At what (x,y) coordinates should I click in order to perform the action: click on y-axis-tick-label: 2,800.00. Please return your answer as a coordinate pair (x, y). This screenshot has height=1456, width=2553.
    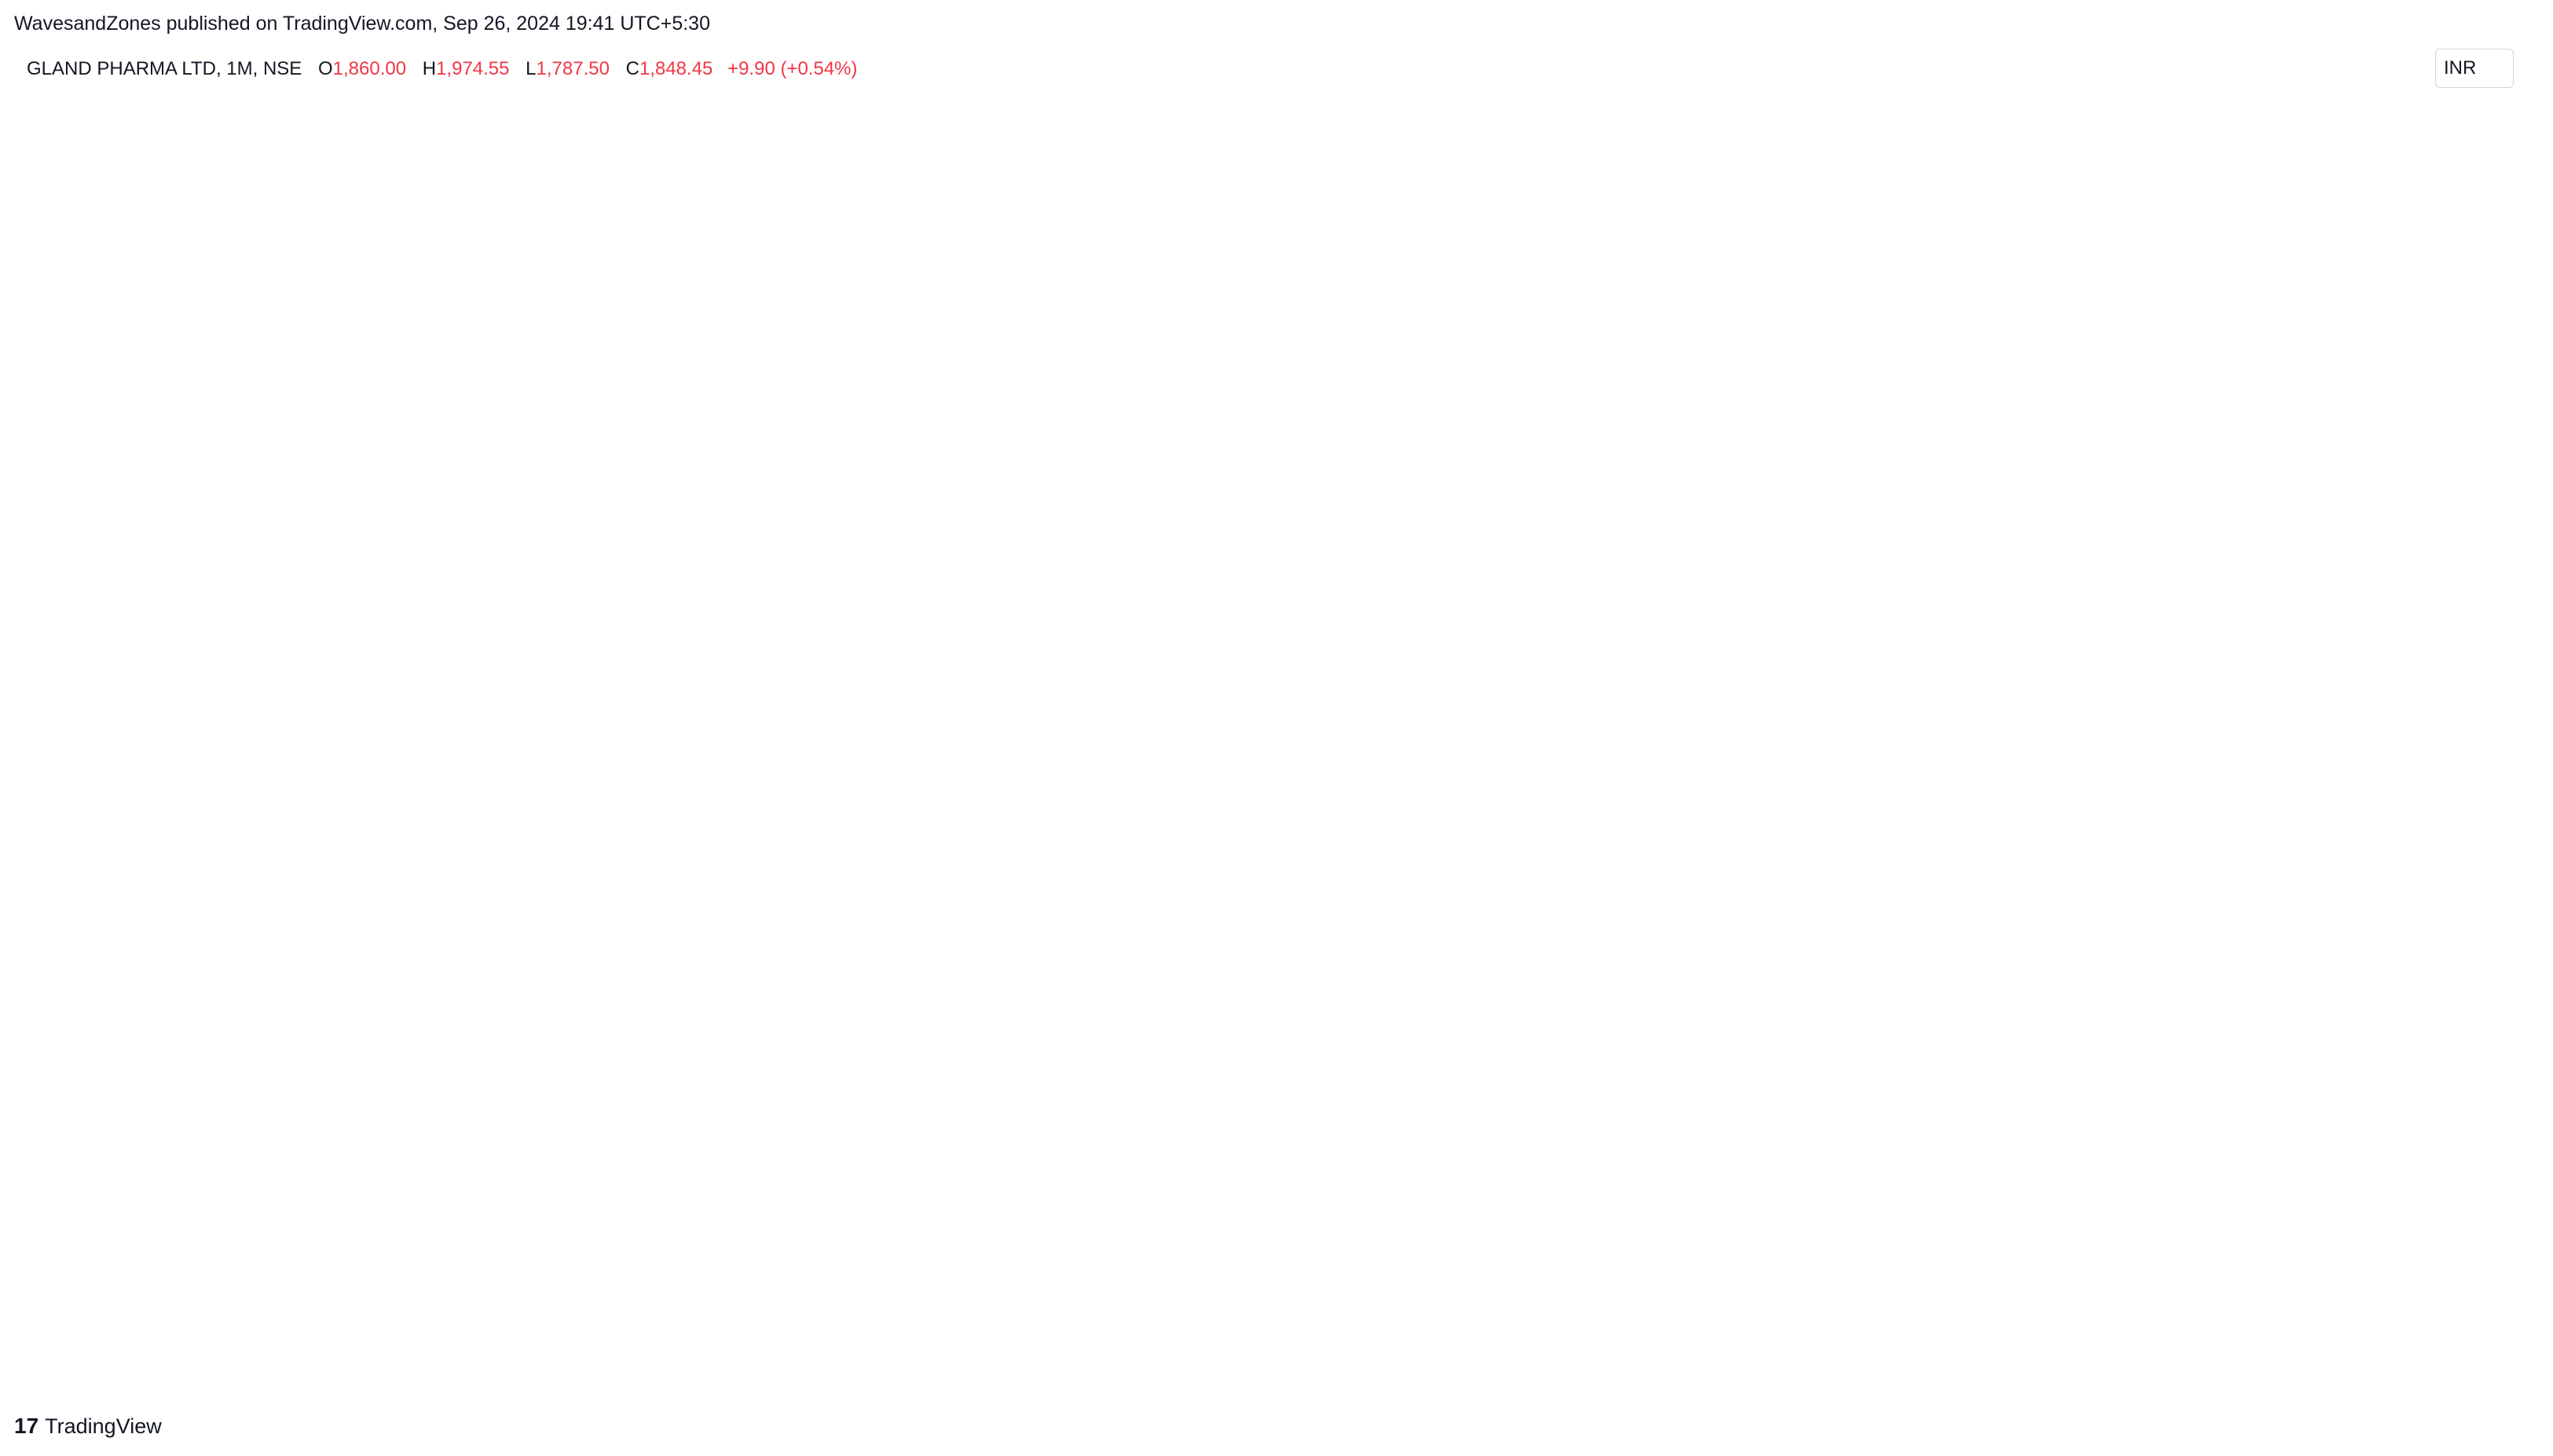
    Looking at the image, I should click on (2477, 657).